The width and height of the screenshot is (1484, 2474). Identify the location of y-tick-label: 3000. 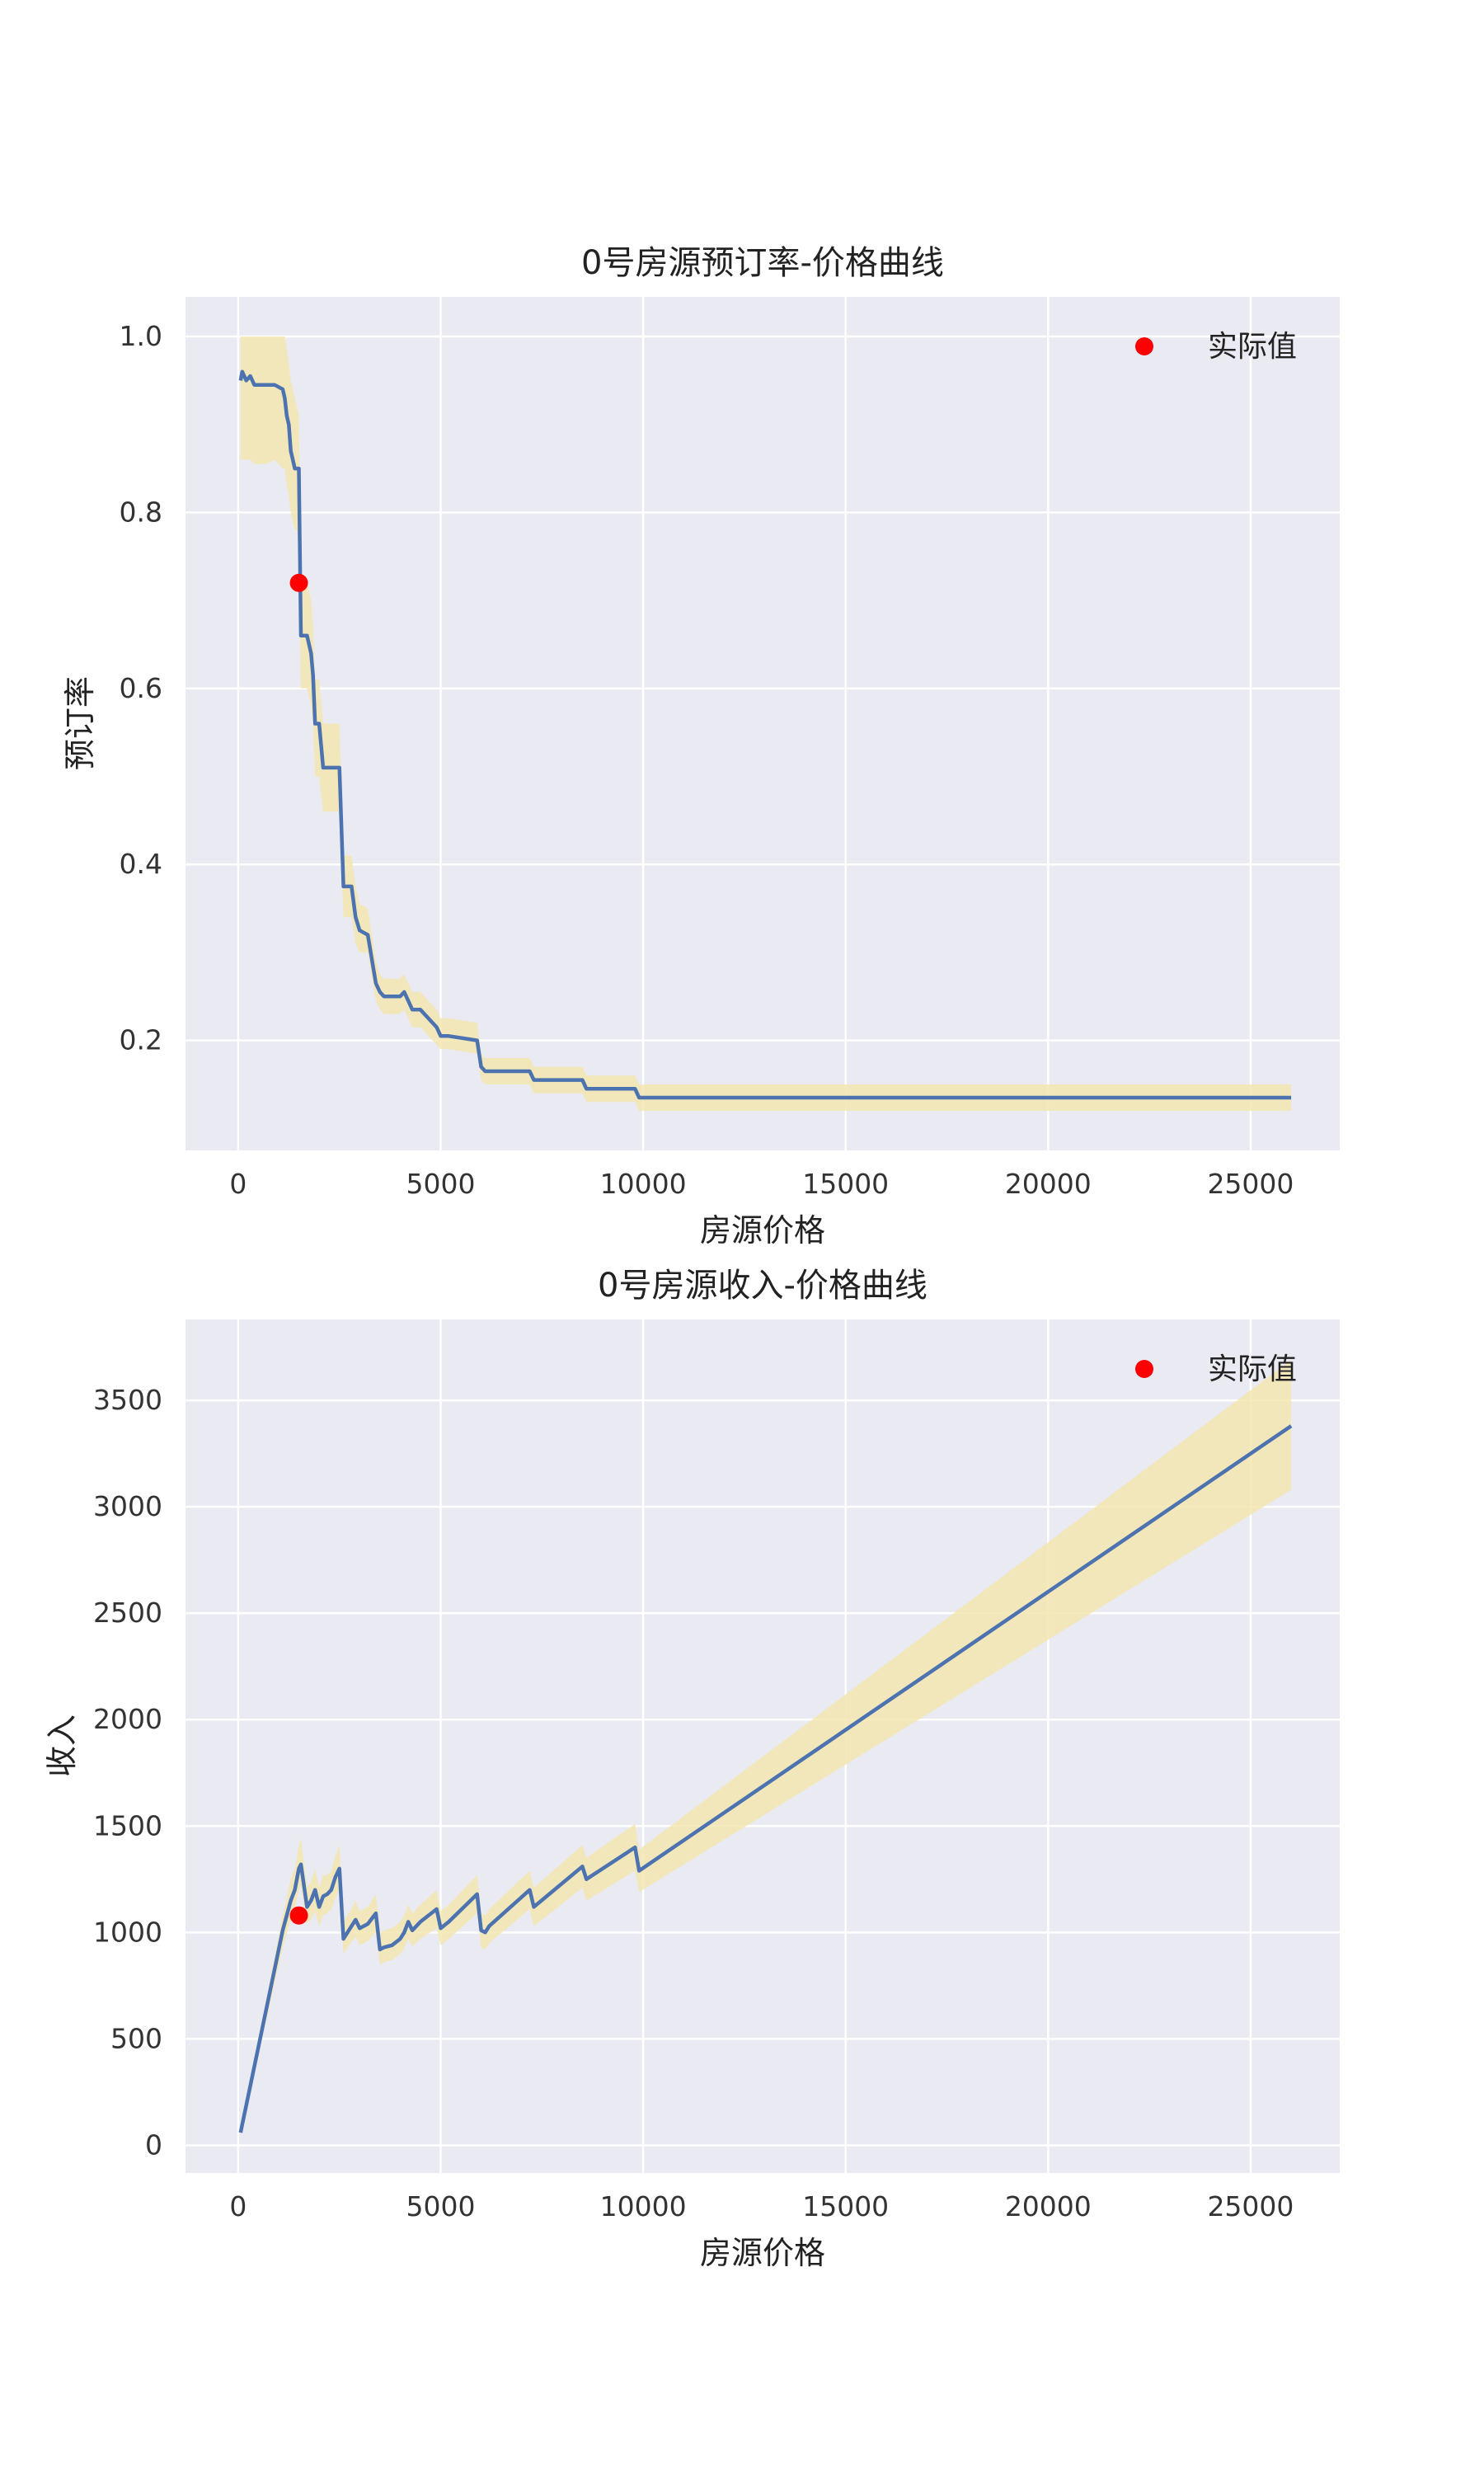
(128, 1506).